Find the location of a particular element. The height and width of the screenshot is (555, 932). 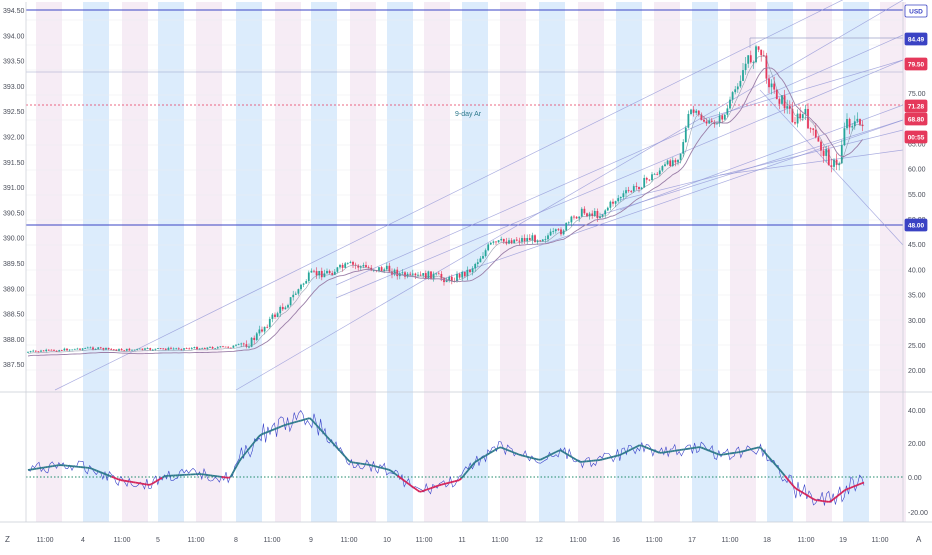

price-axis-label: 391.00 is located at coordinates (14, 188).